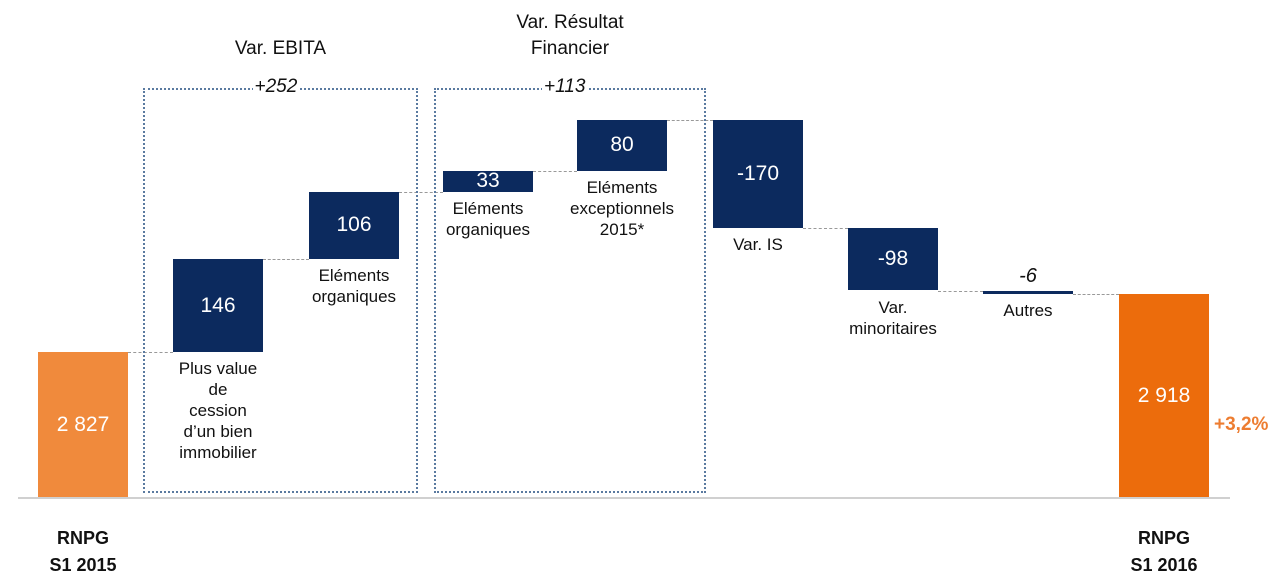  I want to click on group-title-line: Var. EBITA, so click(280, 48).